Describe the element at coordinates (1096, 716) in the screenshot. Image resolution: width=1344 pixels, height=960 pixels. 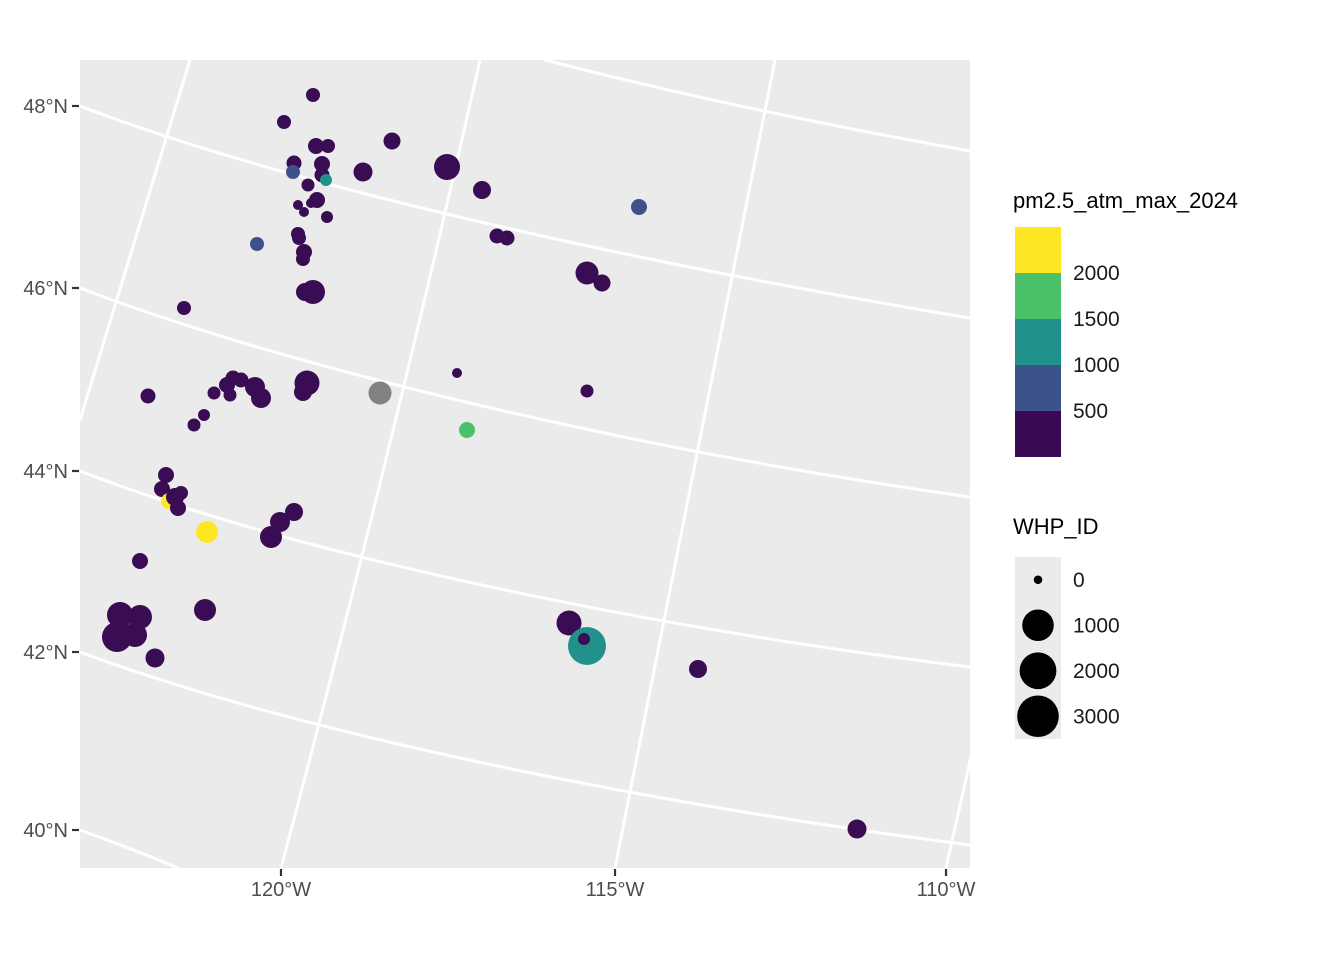
I see `size-legend-label: 3000` at that location.